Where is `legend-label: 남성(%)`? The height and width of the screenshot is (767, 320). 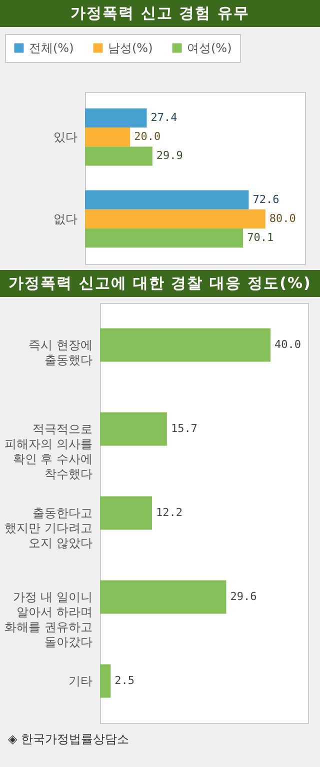
legend-label: 남성(%) is located at coordinates (130, 48).